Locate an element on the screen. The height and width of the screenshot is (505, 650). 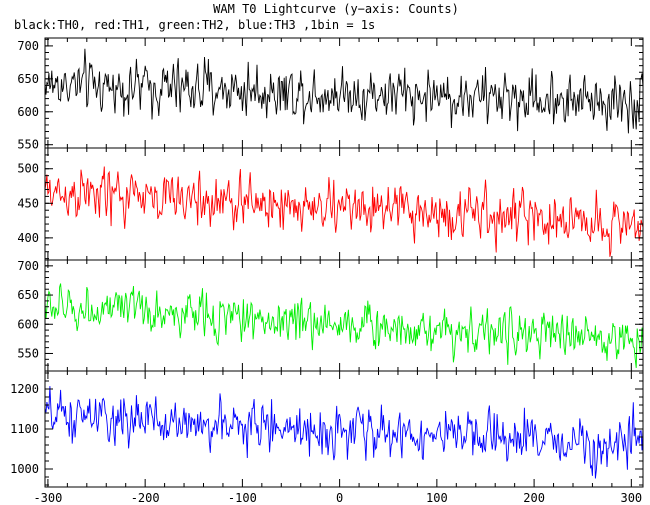
chart-title: WAM T0 Lightcurve (y−axis: Counts) is located at coordinates (336, 9).